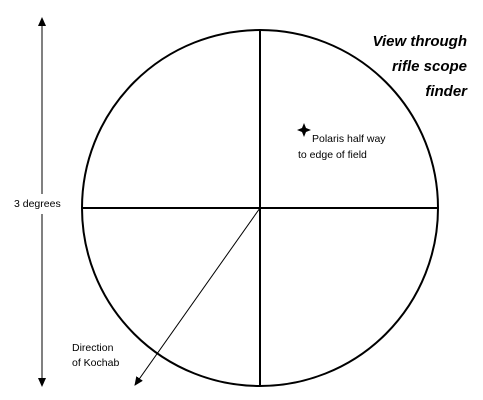 The image size is (483, 400). Describe the element at coordinates (197, 296) in the screenshot. I see `kochab-direction-arrow` at that location.